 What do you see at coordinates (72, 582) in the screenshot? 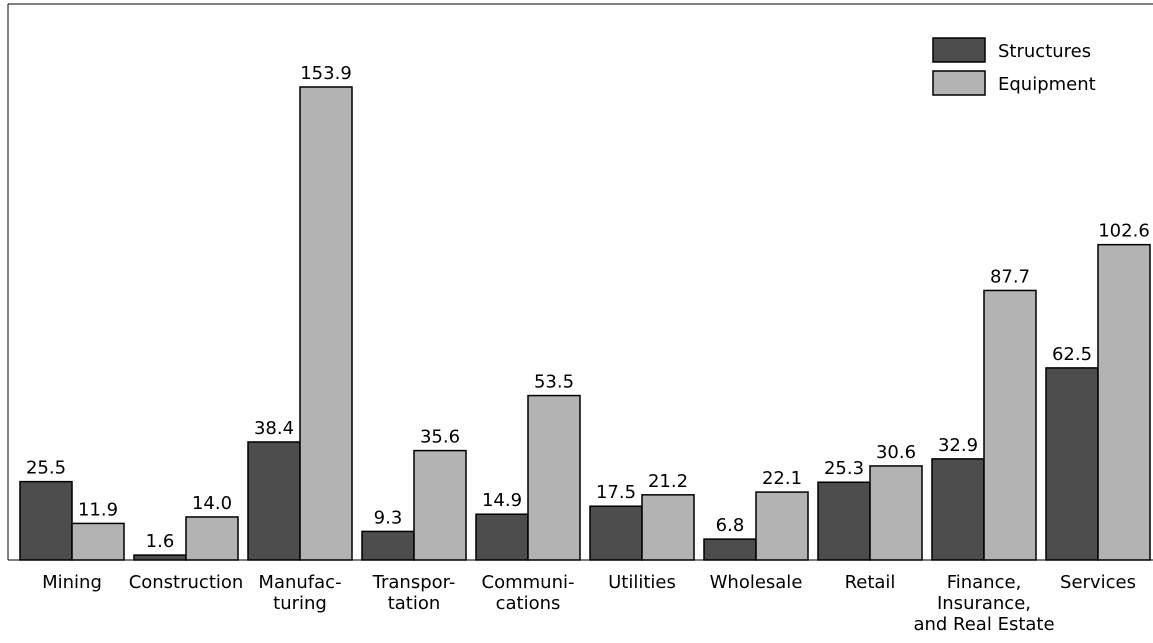
I see `x-tick-label: Mining` at bounding box center [72, 582].